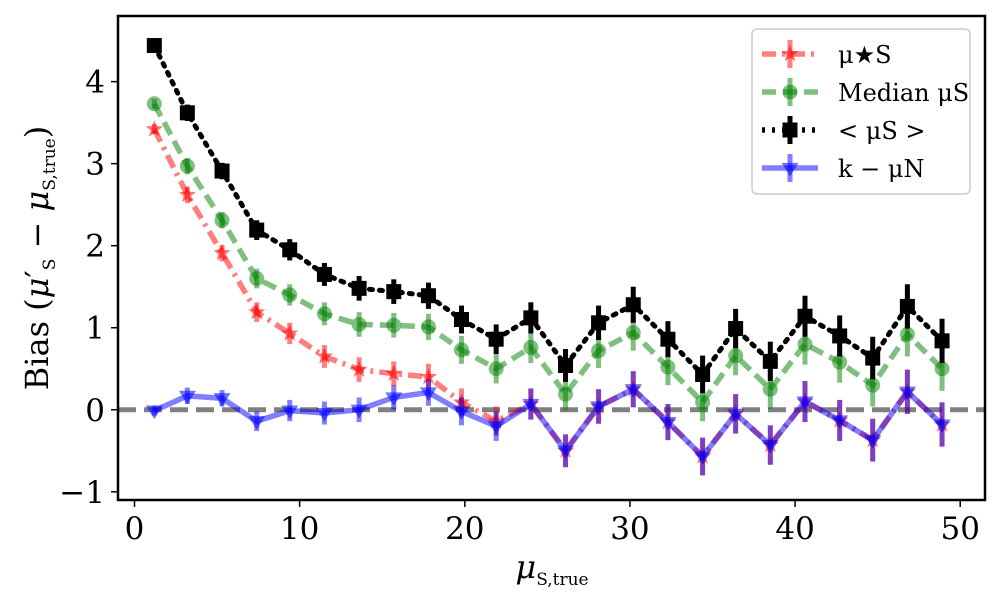 The width and height of the screenshot is (1000, 600). Describe the element at coordinates (299, 529) in the screenshot. I see `x-tick-label: 10` at that location.